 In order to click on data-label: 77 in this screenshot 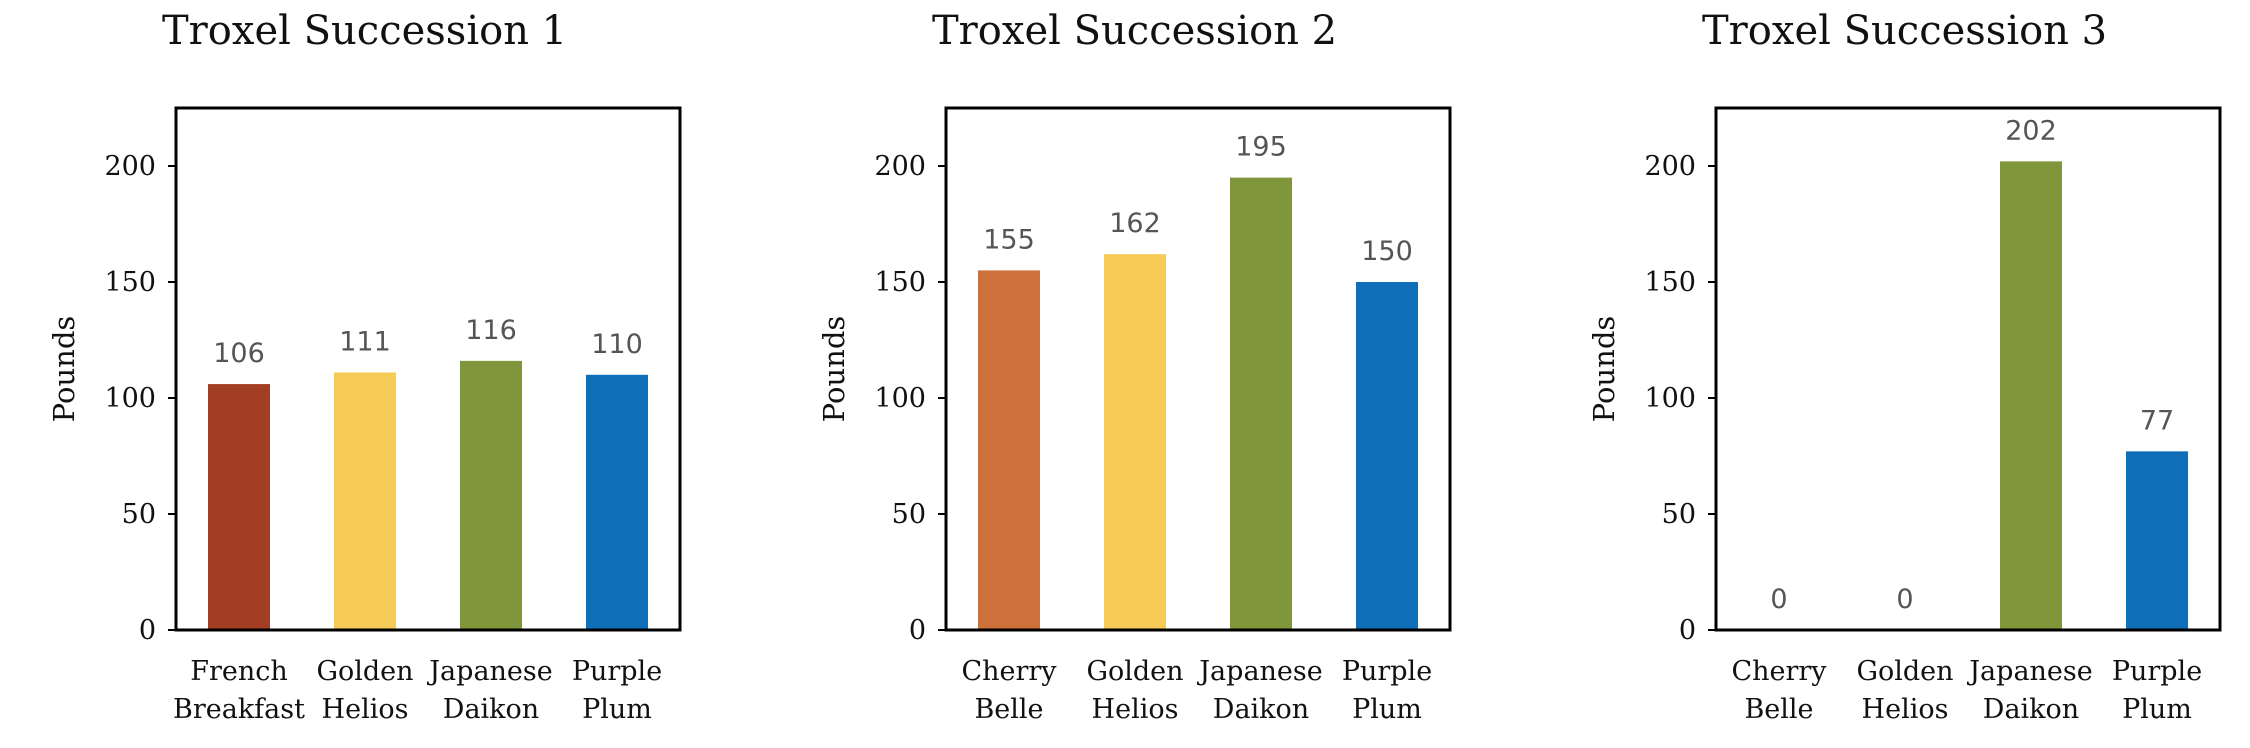, I will do `click(2157, 420)`.